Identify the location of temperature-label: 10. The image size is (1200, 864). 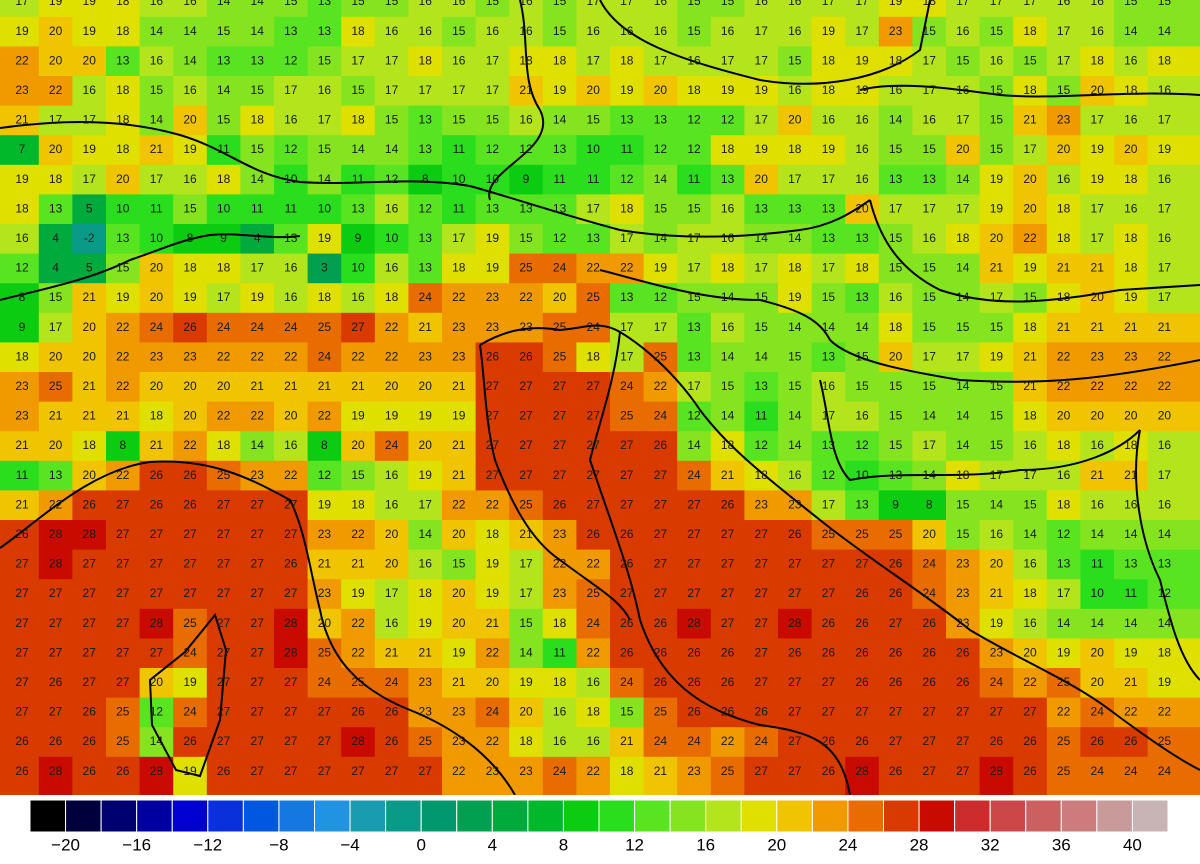
(224, 208).